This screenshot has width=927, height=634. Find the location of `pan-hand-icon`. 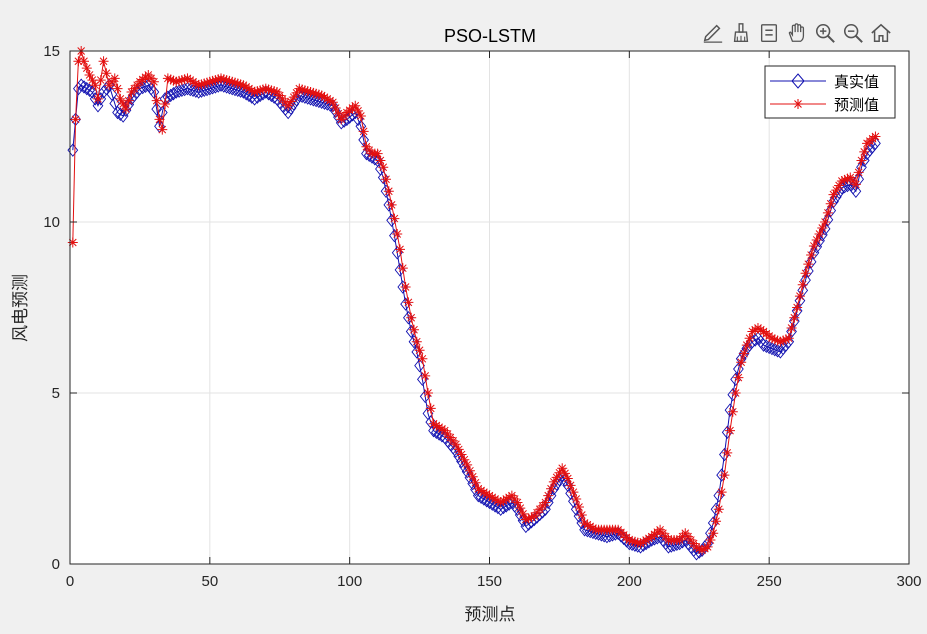

pan-hand-icon is located at coordinates (797, 33).